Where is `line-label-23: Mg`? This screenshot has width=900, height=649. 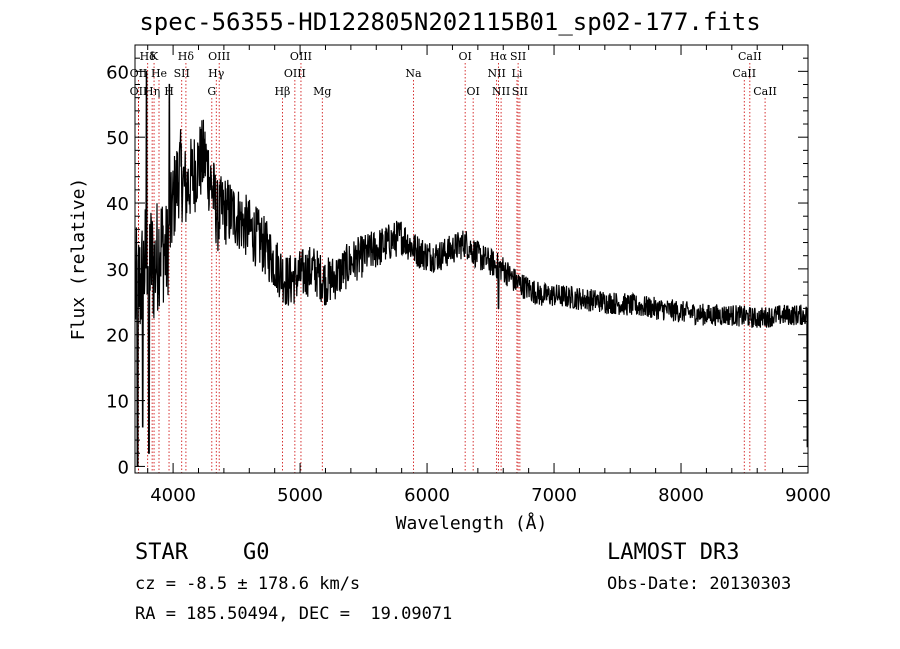
line-label-23: Mg is located at coordinates (322, 91).